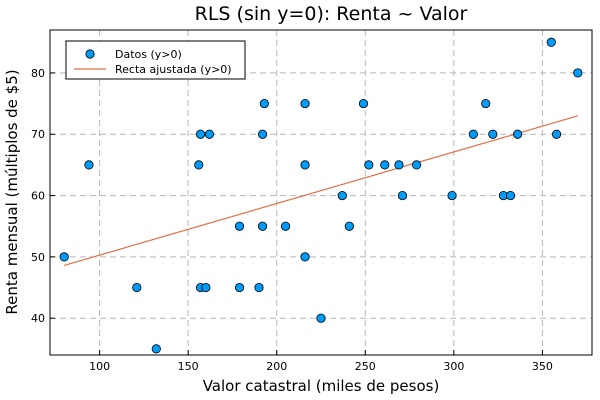 This screenshot has width=600, height=400. What do you see at coordinates (173, 69) in the screenshot?
I see `legend-label-recta: Recta ajustada (y>0)` at bounding box center [173, 69].